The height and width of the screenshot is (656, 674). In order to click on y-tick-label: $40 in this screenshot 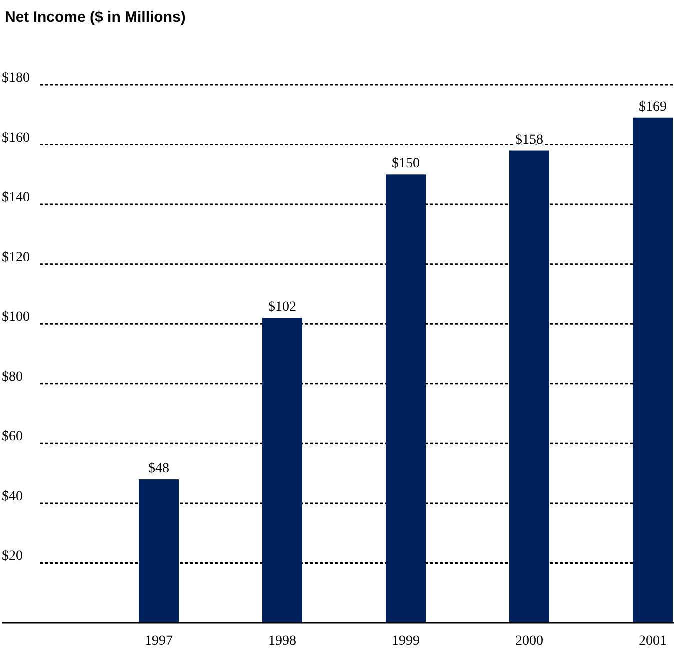, I will do `click(12, 496)`.